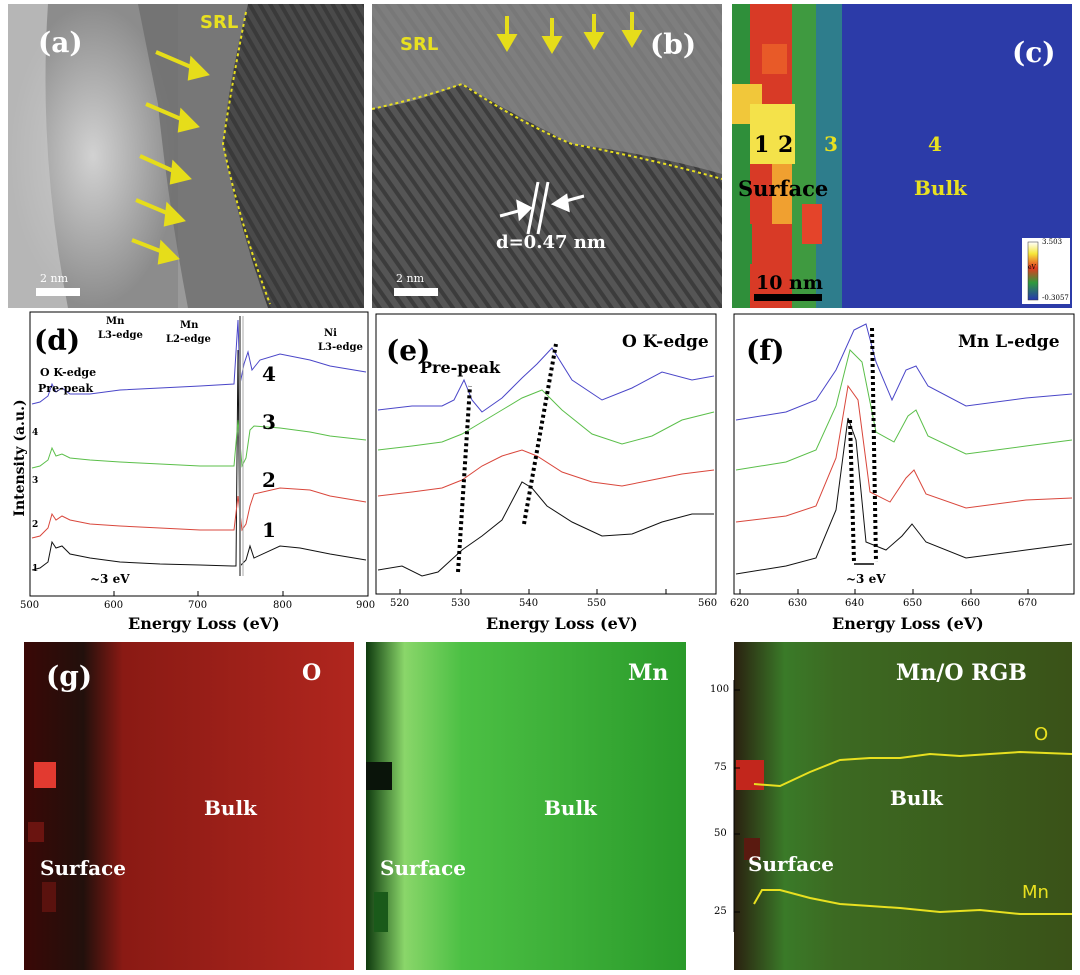 The height and width of the screenshot is (975, 1080). Describe the element at coordinates (708, 603) in the screenshot. I see `x-tick-560: 560` at that location.